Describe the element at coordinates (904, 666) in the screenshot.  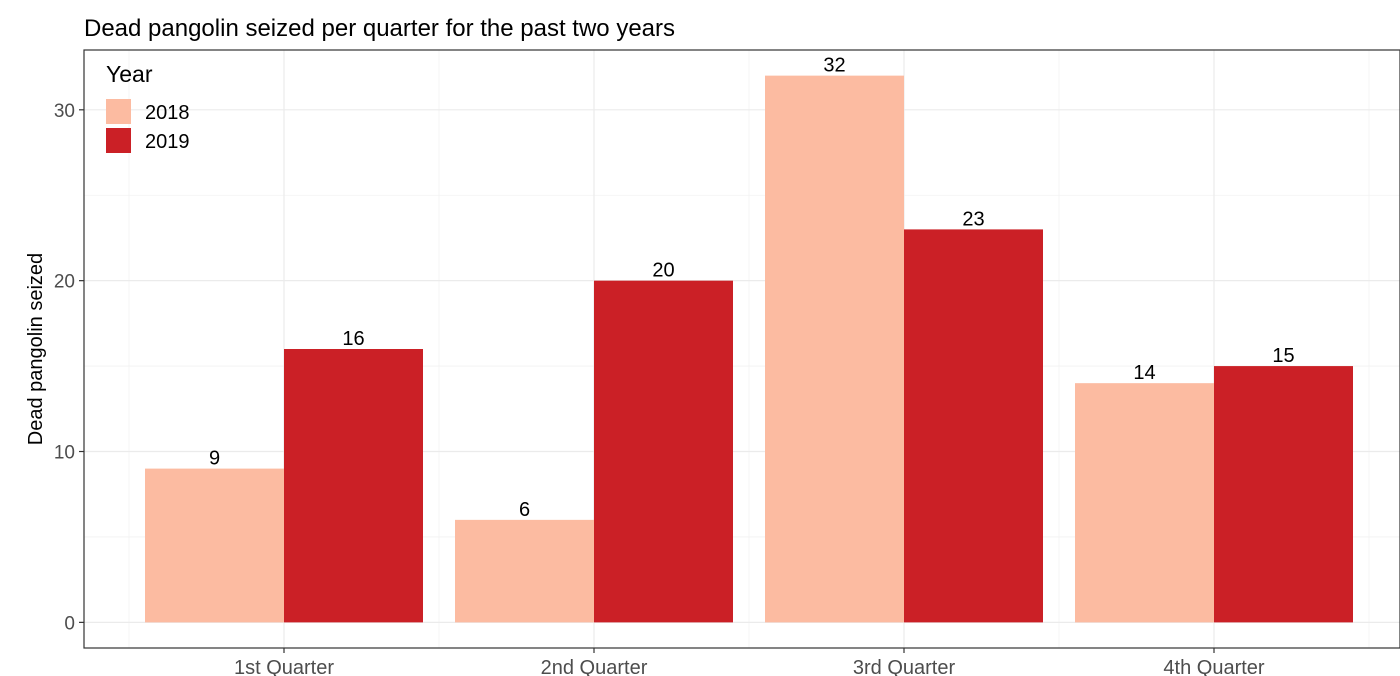
I see `x-tick-label: 3rd Quarter` at that location.